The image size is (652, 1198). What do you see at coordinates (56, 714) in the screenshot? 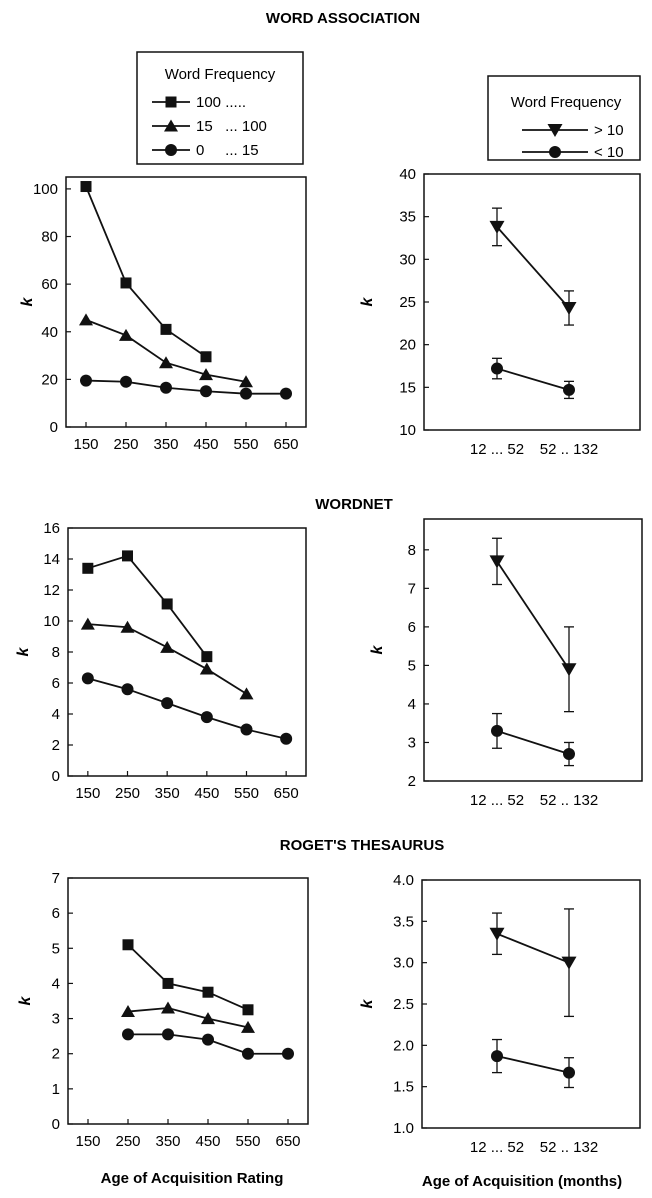
I see `y-tick-label: 4` at bounding box center [56, 714].